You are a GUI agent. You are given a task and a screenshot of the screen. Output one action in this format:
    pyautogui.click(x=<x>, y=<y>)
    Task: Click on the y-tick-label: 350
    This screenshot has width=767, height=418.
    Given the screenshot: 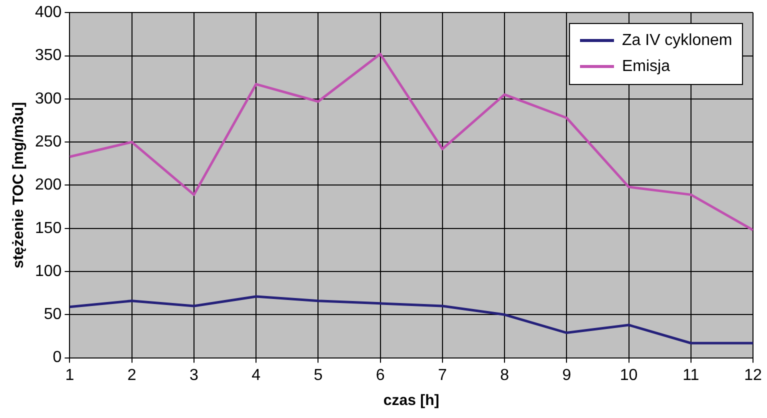 What is the action you would take?
    pyautogui.click(x=48, y=55)
    